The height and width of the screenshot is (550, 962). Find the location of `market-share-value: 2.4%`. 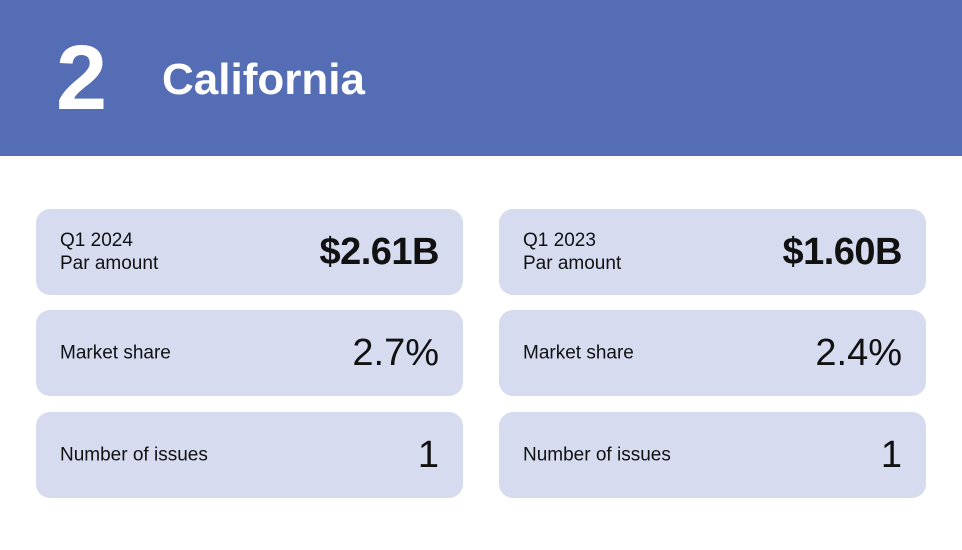

market-share-value: 2.4% is located at coordinates (858, 353).